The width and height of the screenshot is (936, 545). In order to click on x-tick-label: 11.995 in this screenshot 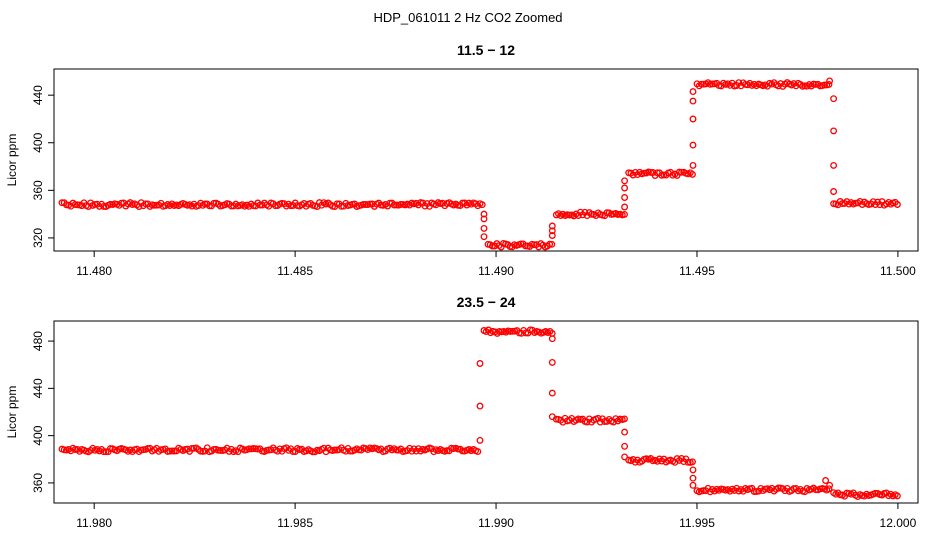, I will do `click(697, 523)`.